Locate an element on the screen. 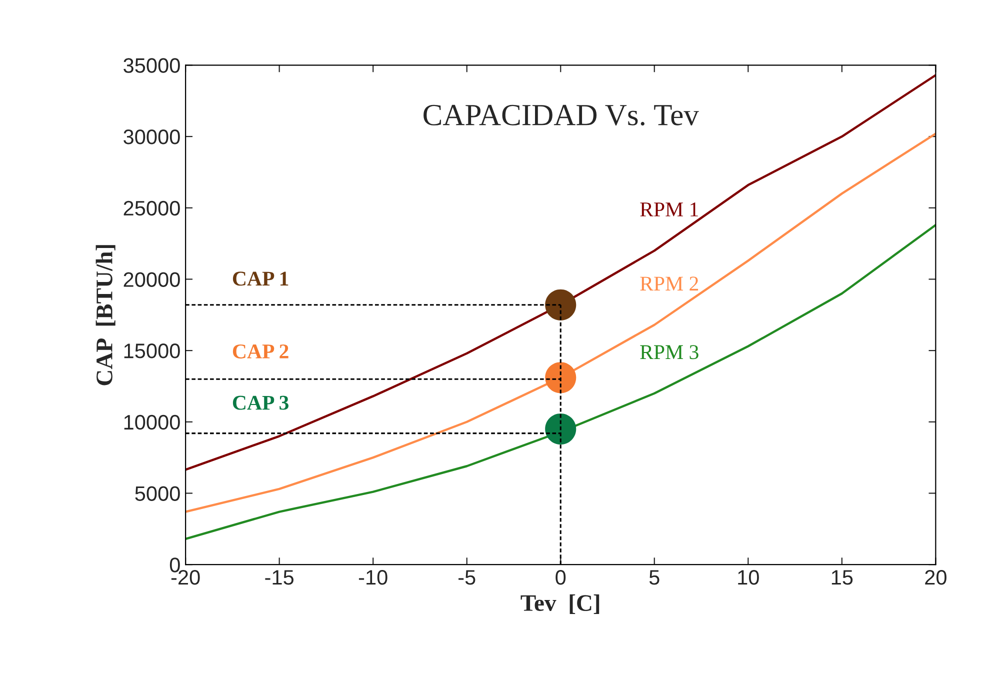  y-axis-title: CAP [BTU/h] is located at coordinates (106, 315).